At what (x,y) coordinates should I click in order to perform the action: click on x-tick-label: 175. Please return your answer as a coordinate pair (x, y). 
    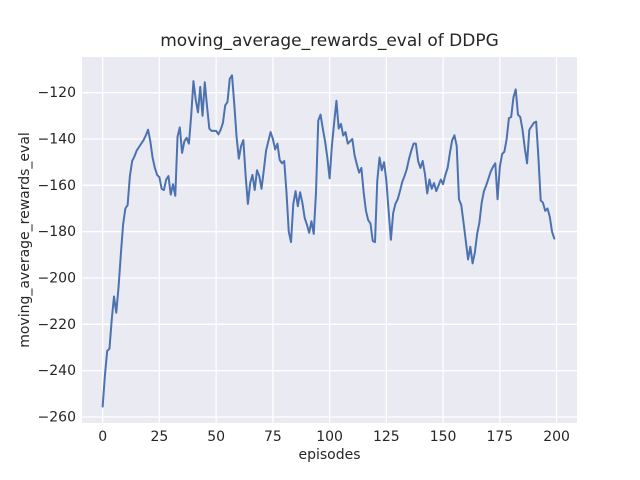
    Looking at the image, I should click on (499, 437).